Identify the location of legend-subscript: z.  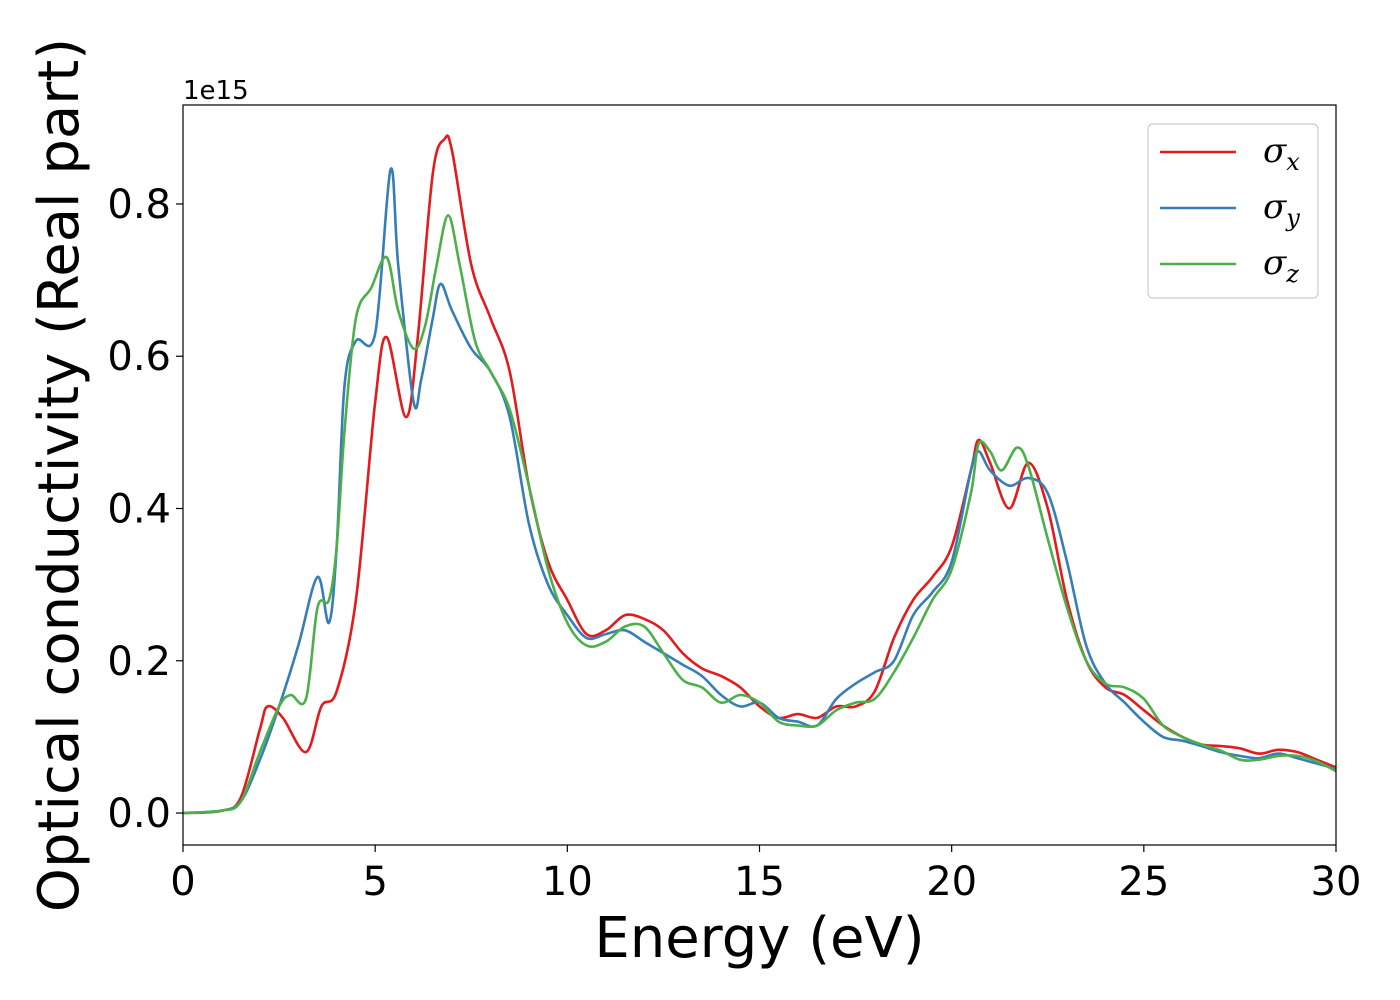
(1292, 274).